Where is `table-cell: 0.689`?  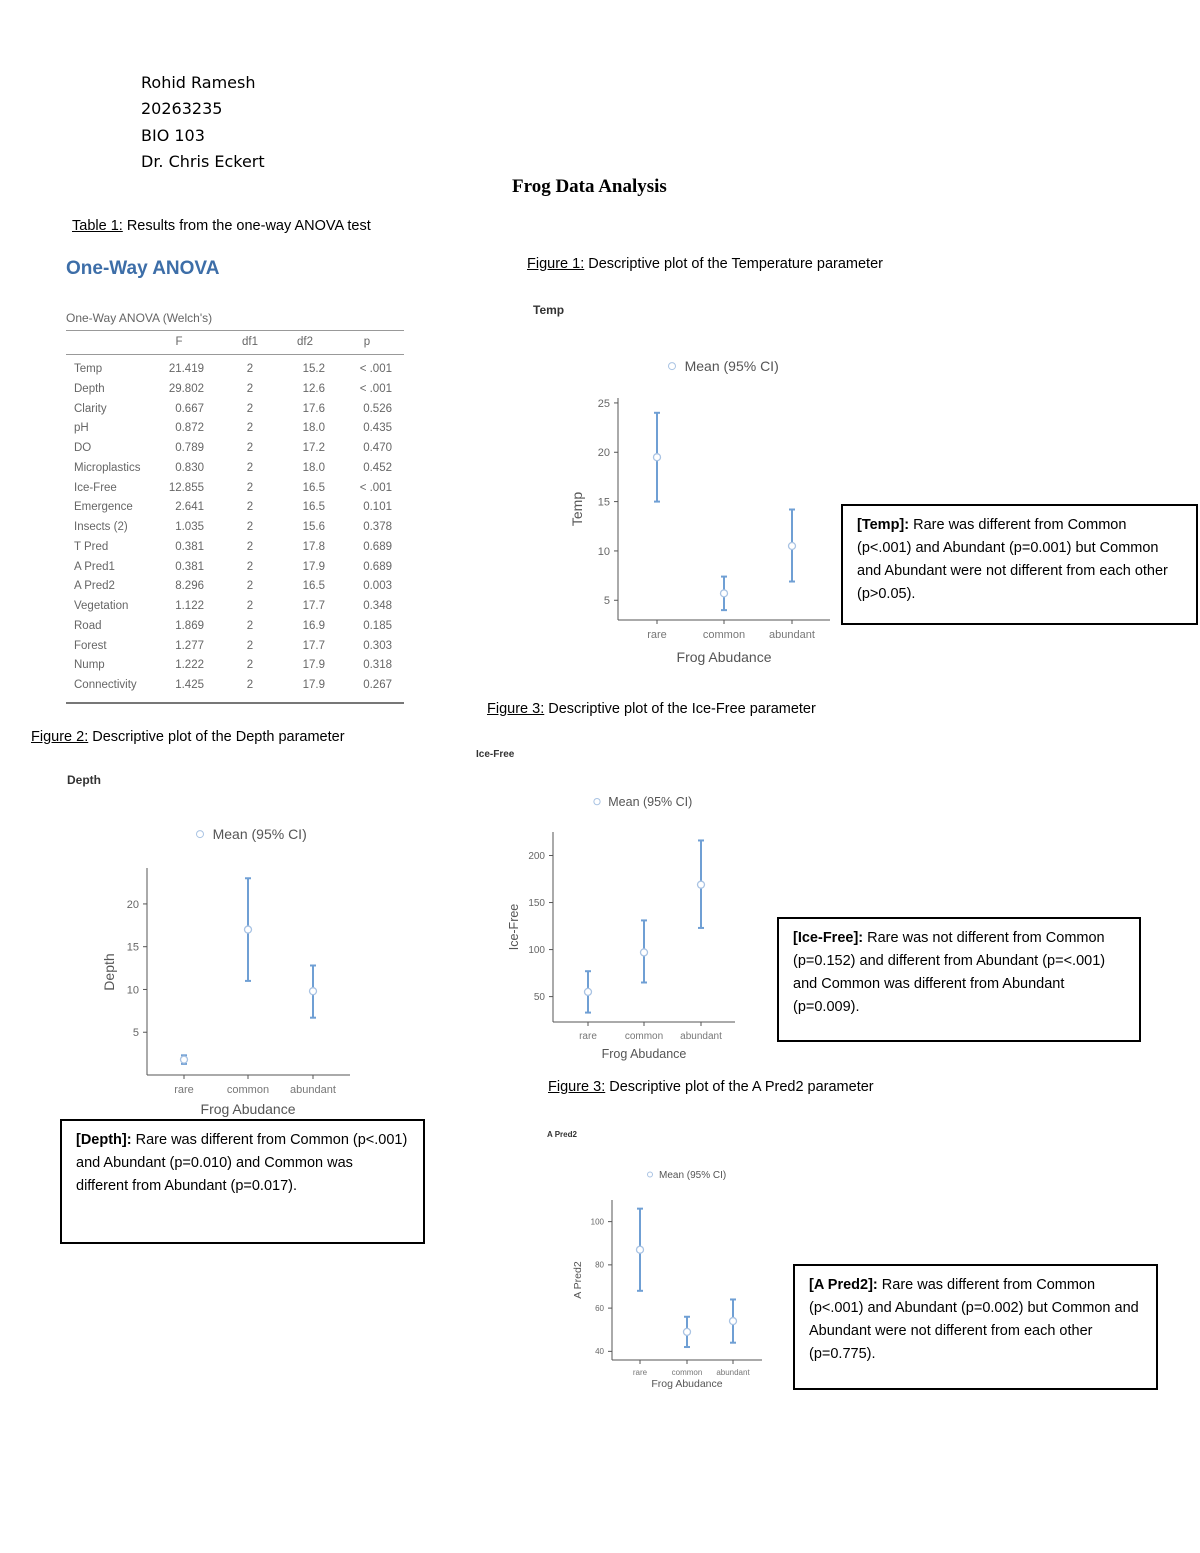 table-cell: 0.689 is located at coordinates (377, 566).